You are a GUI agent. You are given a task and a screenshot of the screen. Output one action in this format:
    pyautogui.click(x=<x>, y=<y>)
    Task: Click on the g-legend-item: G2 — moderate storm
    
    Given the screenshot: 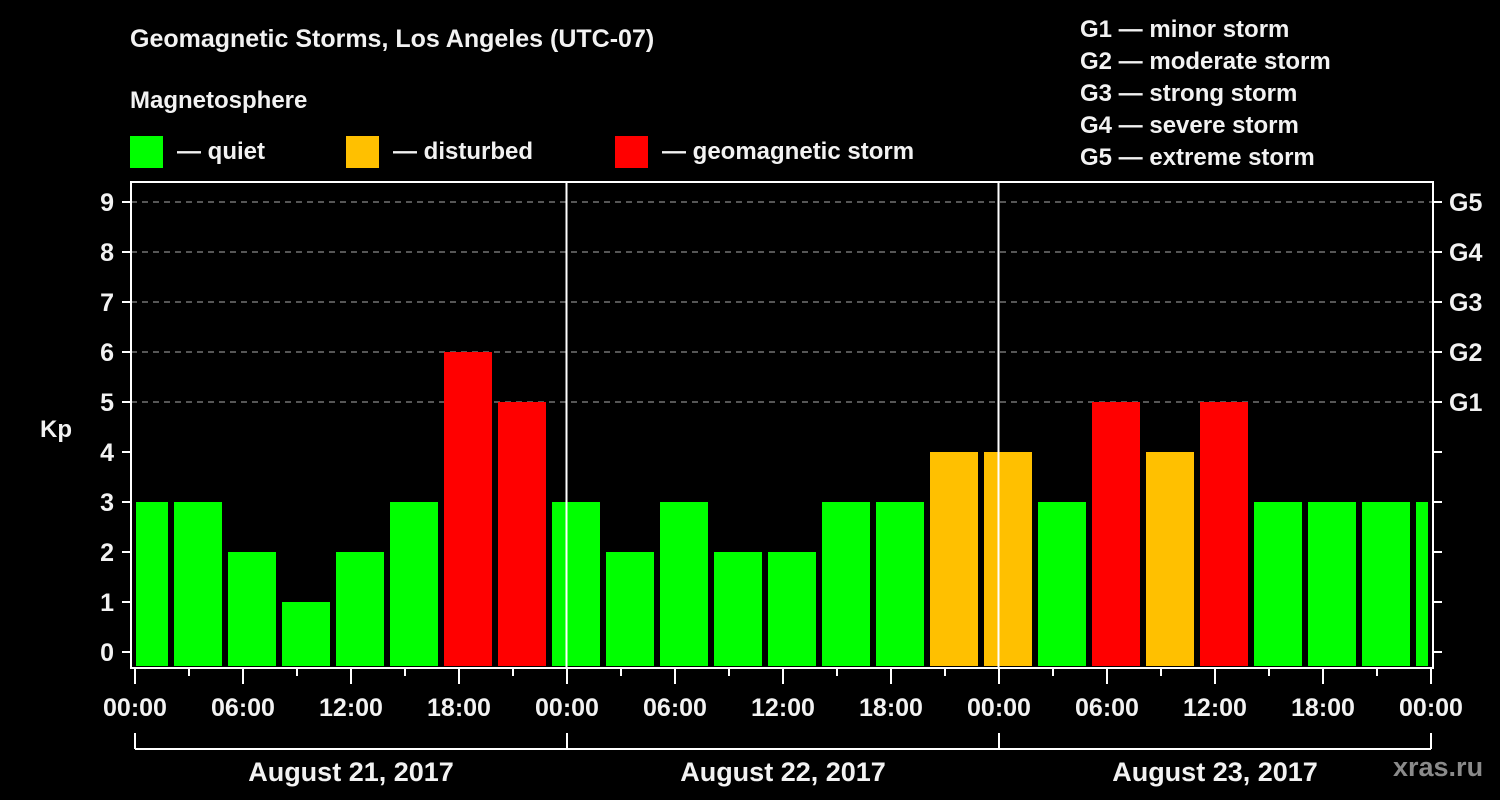 What is the action you would take?
    pyautogui.click(x=1205, y=61)
    